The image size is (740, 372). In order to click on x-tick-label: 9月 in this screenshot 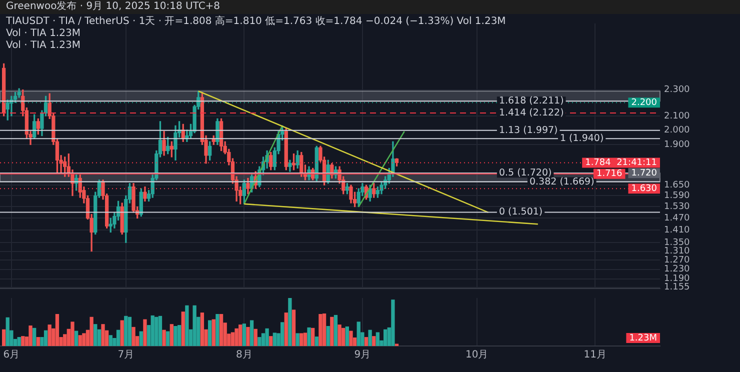, I will do `click(362, 355)`.